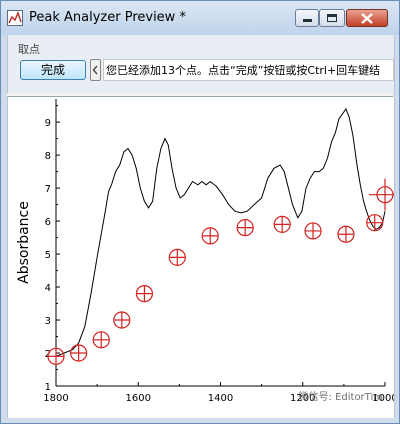  I want to click on close-icon, so click(367, 18).